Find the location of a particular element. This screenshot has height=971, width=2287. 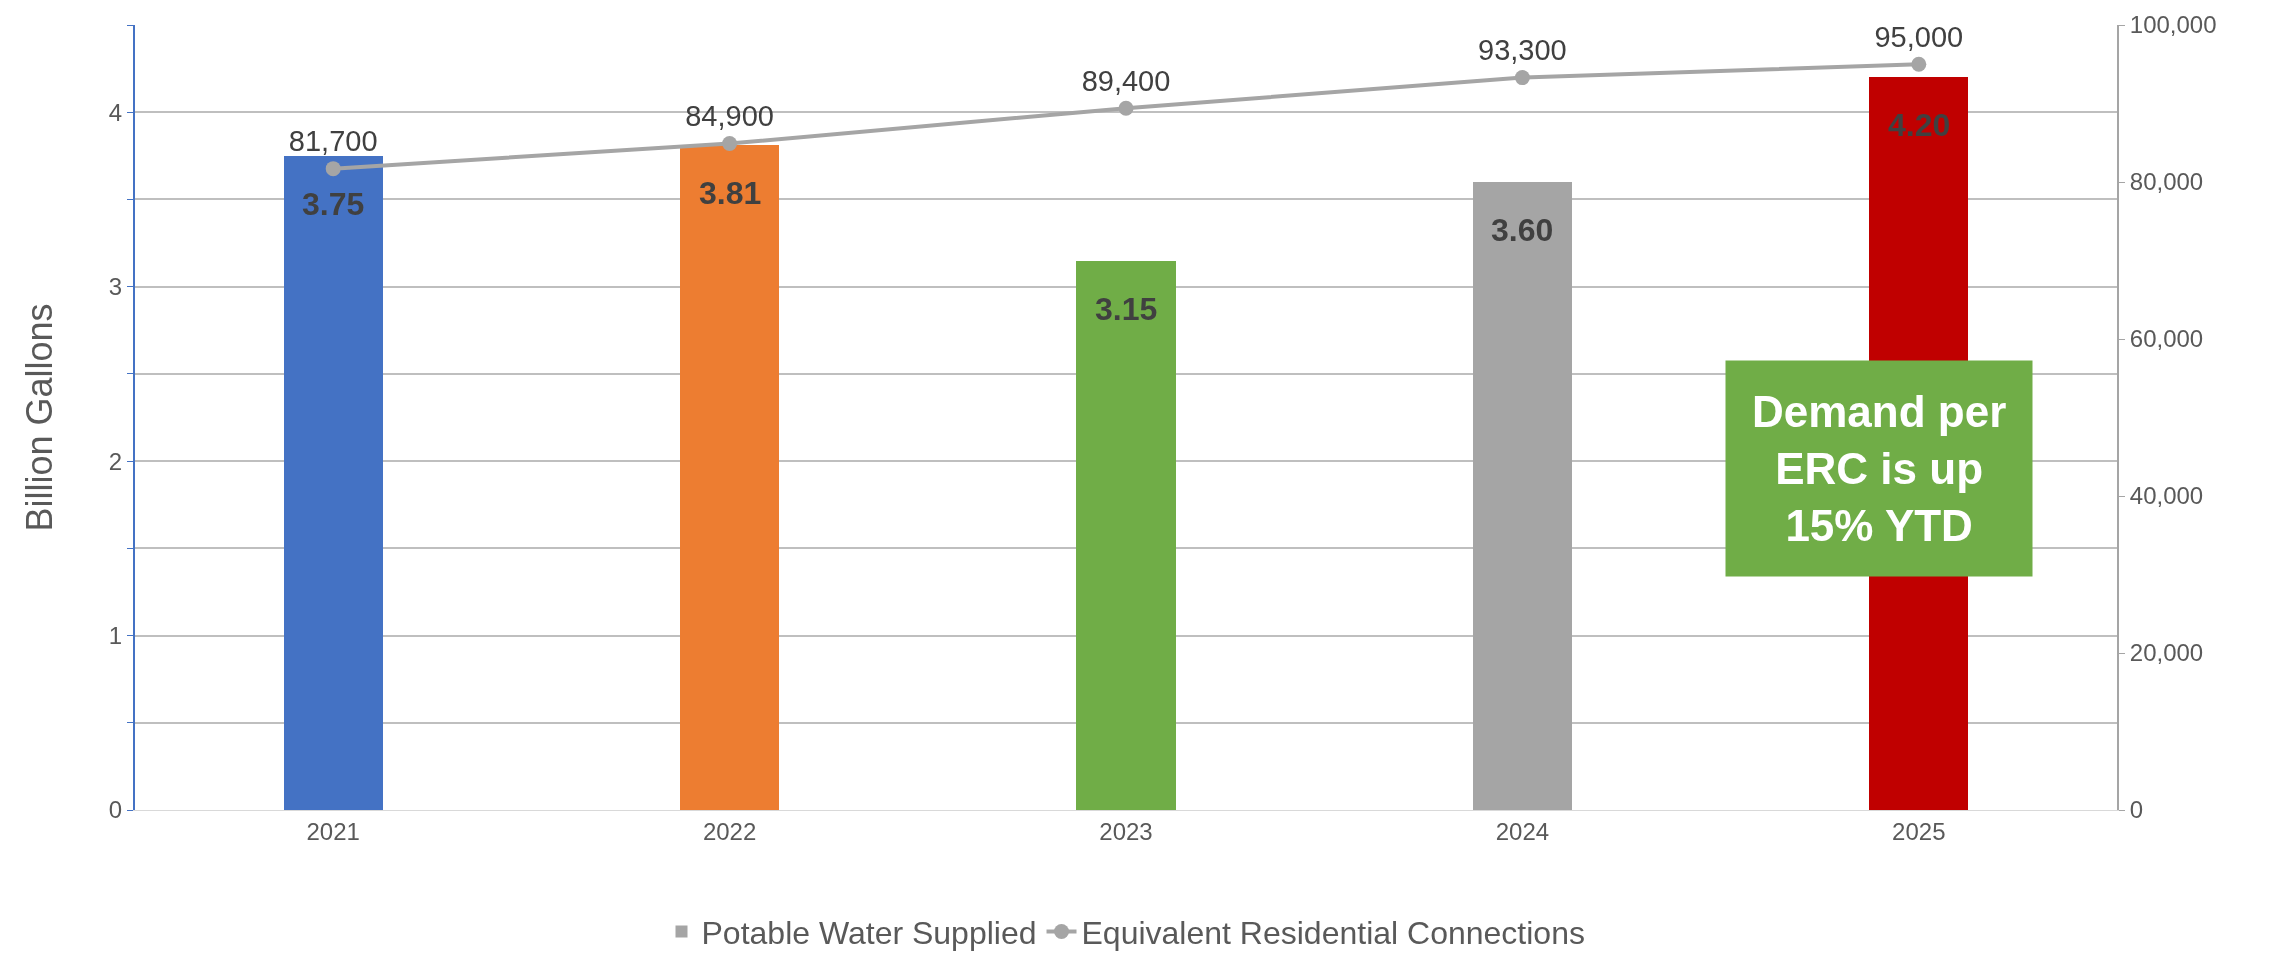

y-tick-label: 1 is located at coordinates (115, 635).